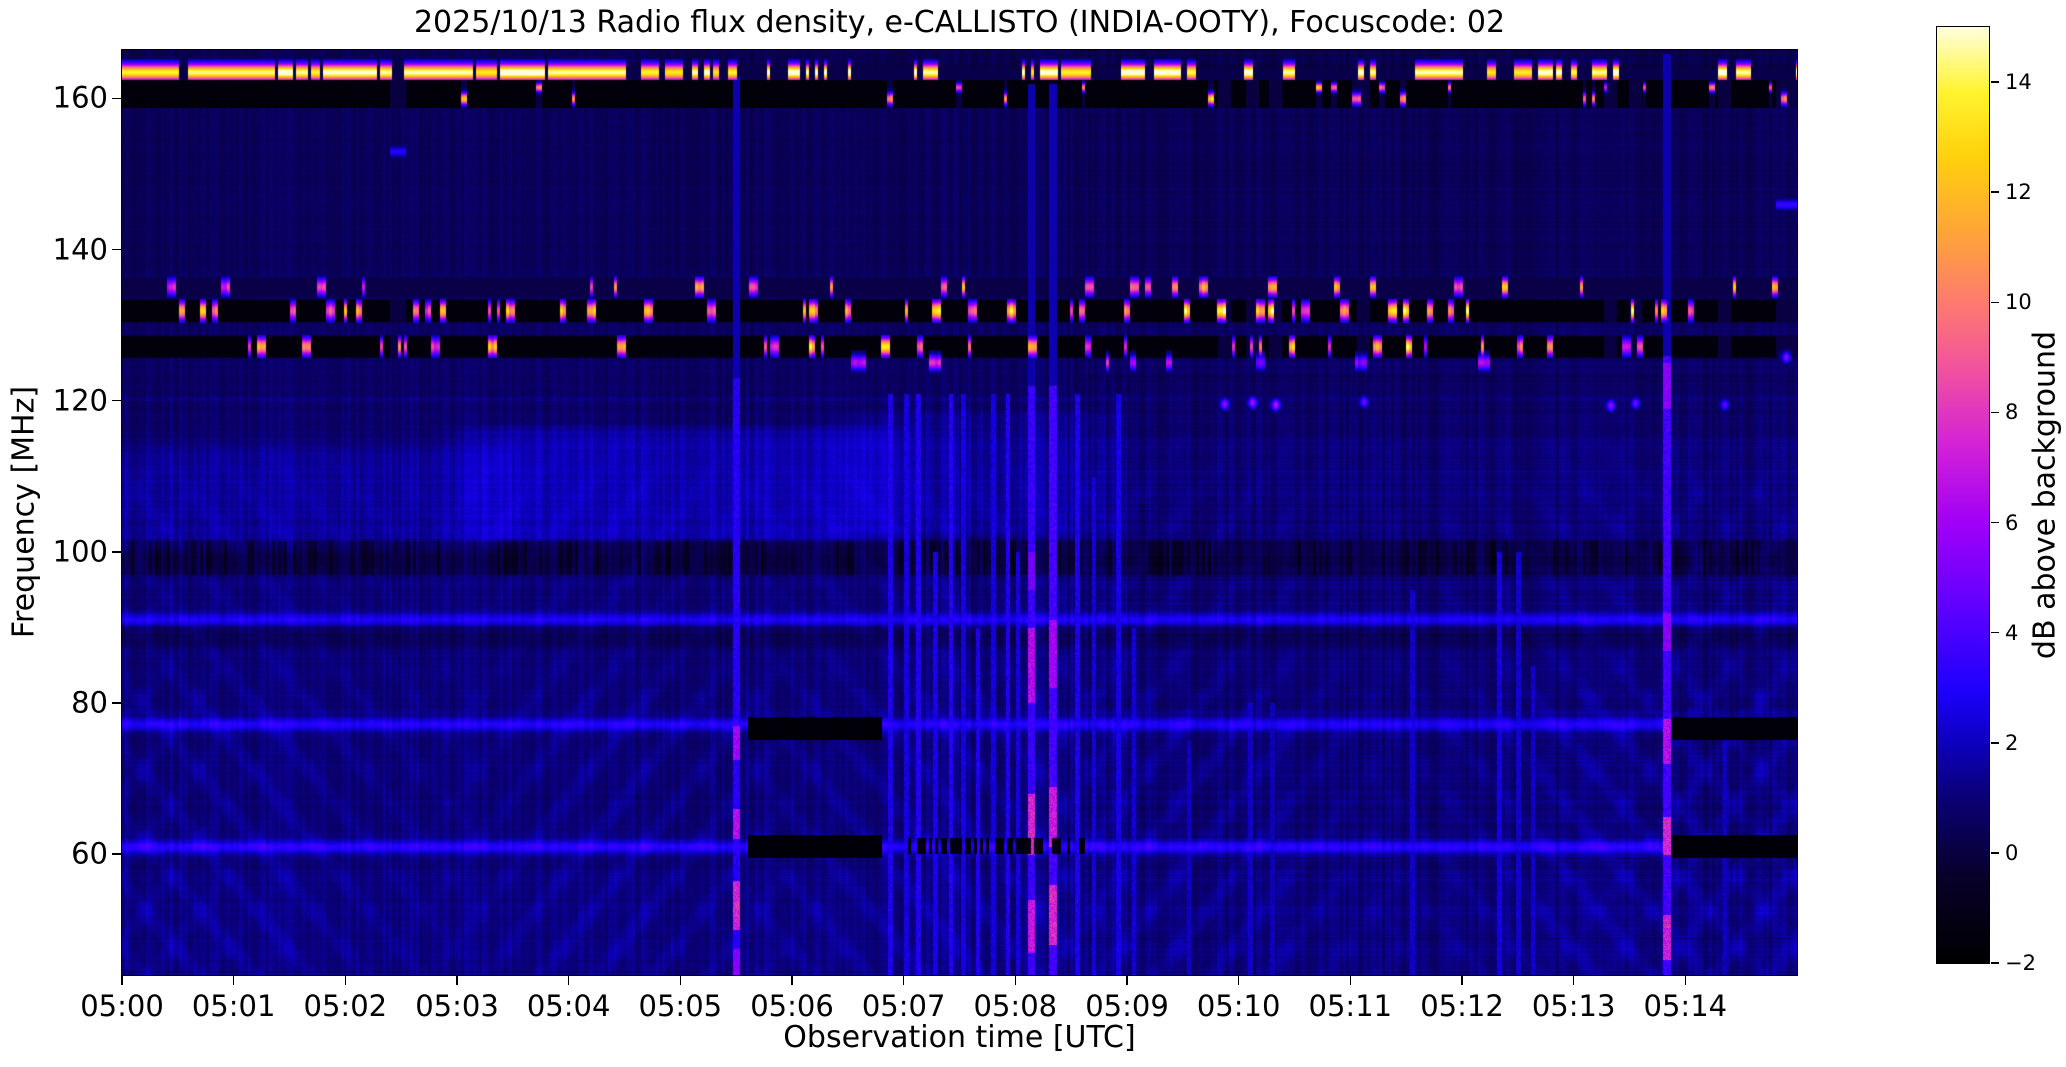 This screenshot has height=1067, width=2066. I want to click on y-tick-label: 140, so click(80, 248).